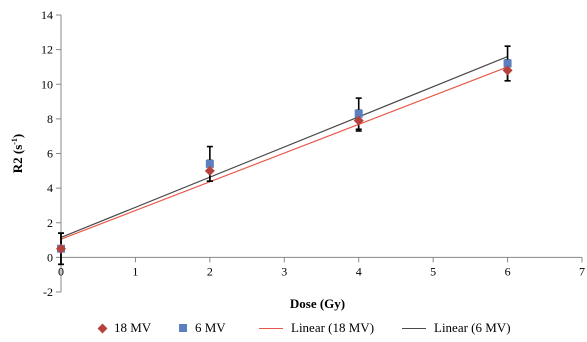 This screenshot has height=342, width=587. What do you see at coordinates (47, 15) in the screenshot?
I see `y-tick-label: 14` at bounding box center [47, 15].